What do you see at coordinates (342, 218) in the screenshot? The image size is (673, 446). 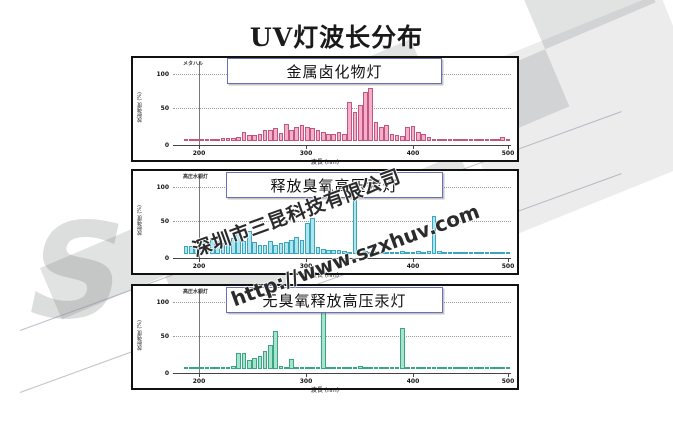 I see `chart2-bars` at bounding box center [342, 218].